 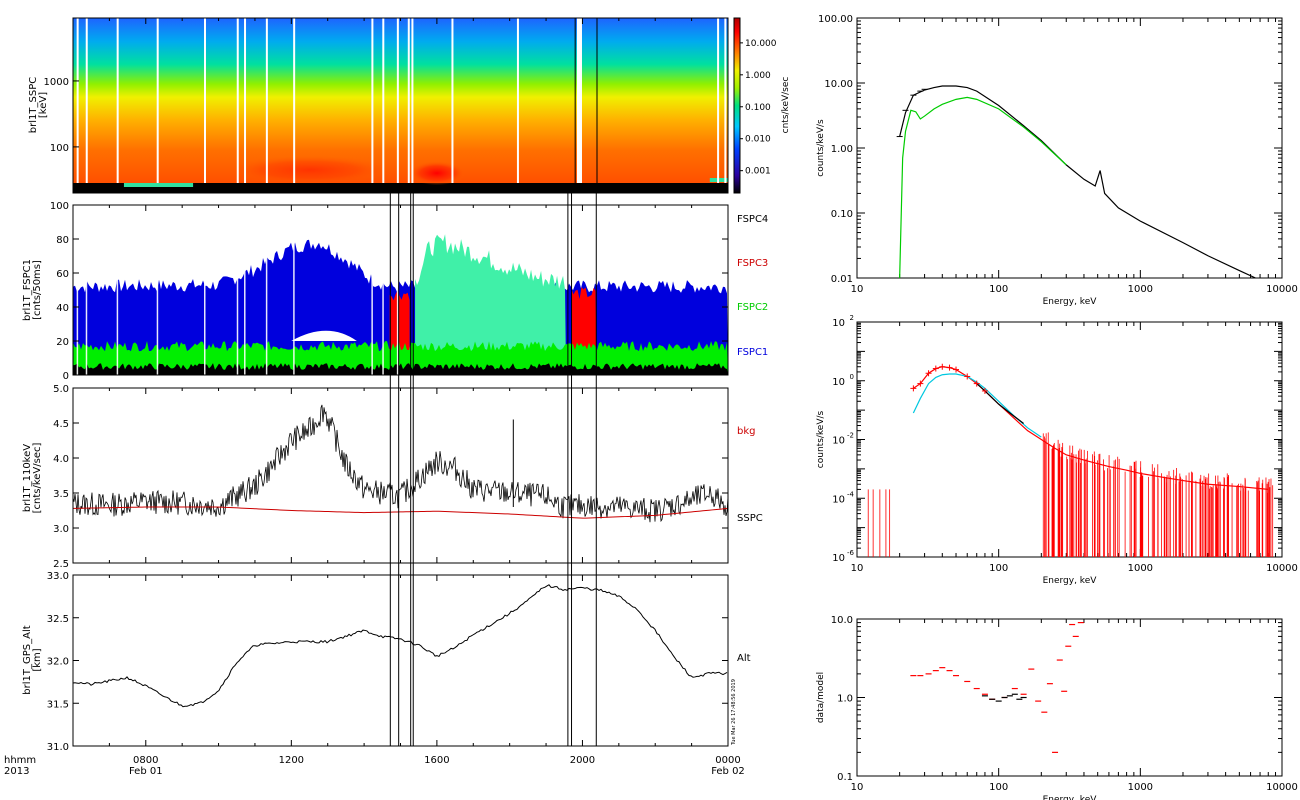 What do you see at coordinates (821, 148) in the screenshot?
I see `spectrum-counts-ylabel: counts/keV/s` at bounding box center [821, 148].